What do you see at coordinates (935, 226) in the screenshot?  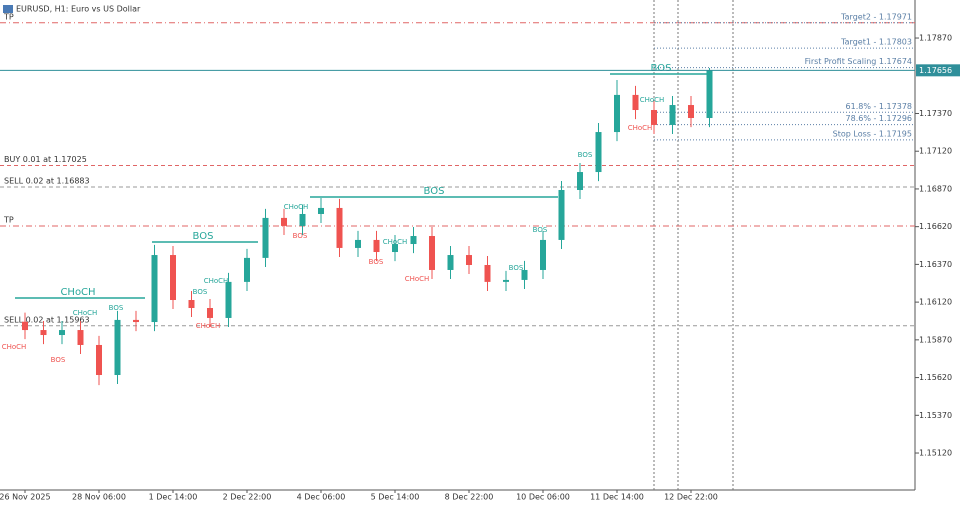 I see `y-tick-label: 1.16620` at bounding box center [935, 226].